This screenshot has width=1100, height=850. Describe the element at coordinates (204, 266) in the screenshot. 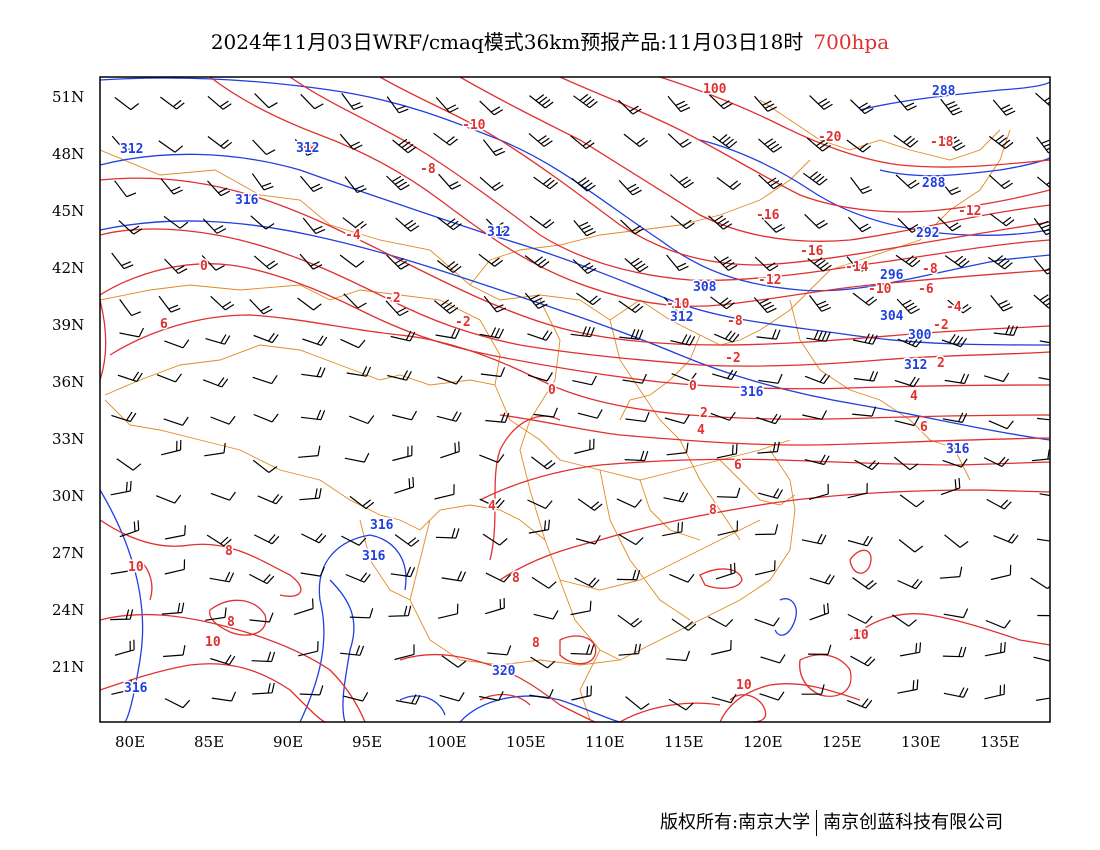

I see `temperature-contour-label: 0` at that location.